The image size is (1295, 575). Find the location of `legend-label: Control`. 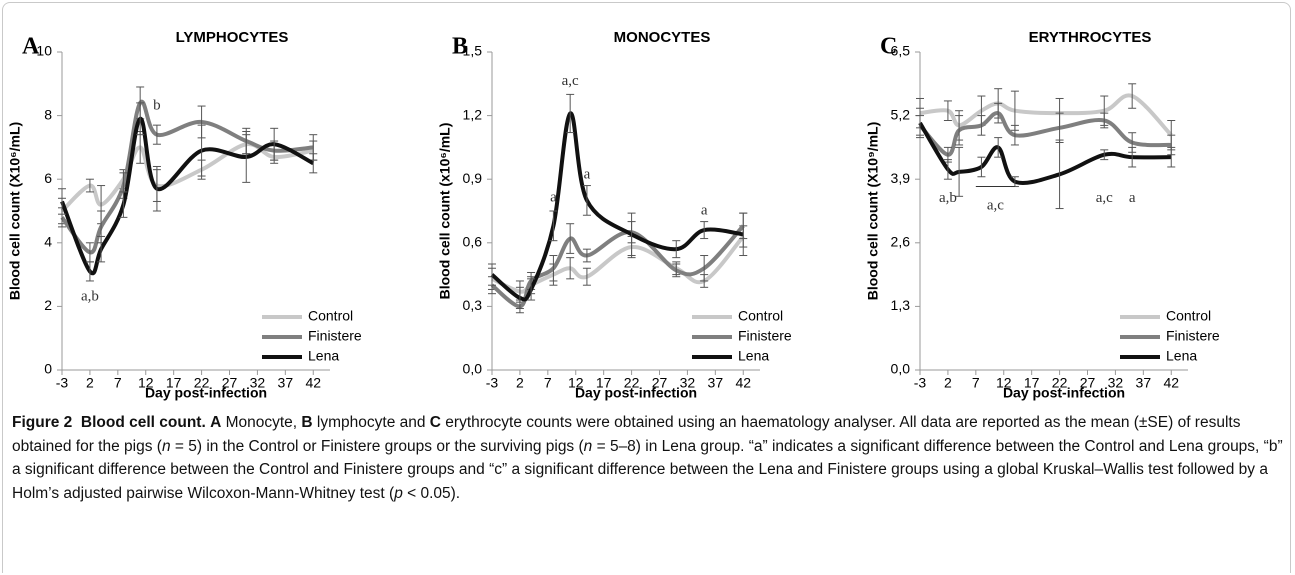

legend-label: Control is located at coordinates (1188, 316).